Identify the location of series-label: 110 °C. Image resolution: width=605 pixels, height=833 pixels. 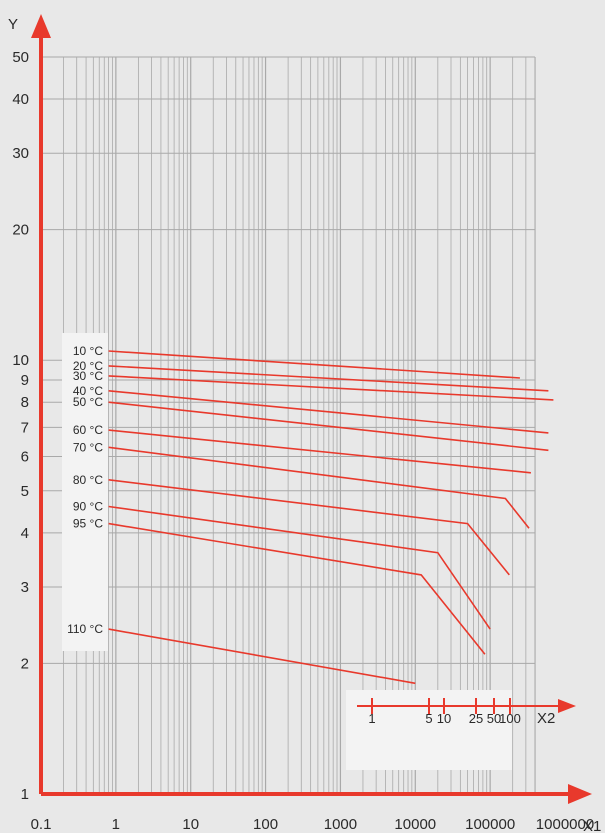
(85, 629).